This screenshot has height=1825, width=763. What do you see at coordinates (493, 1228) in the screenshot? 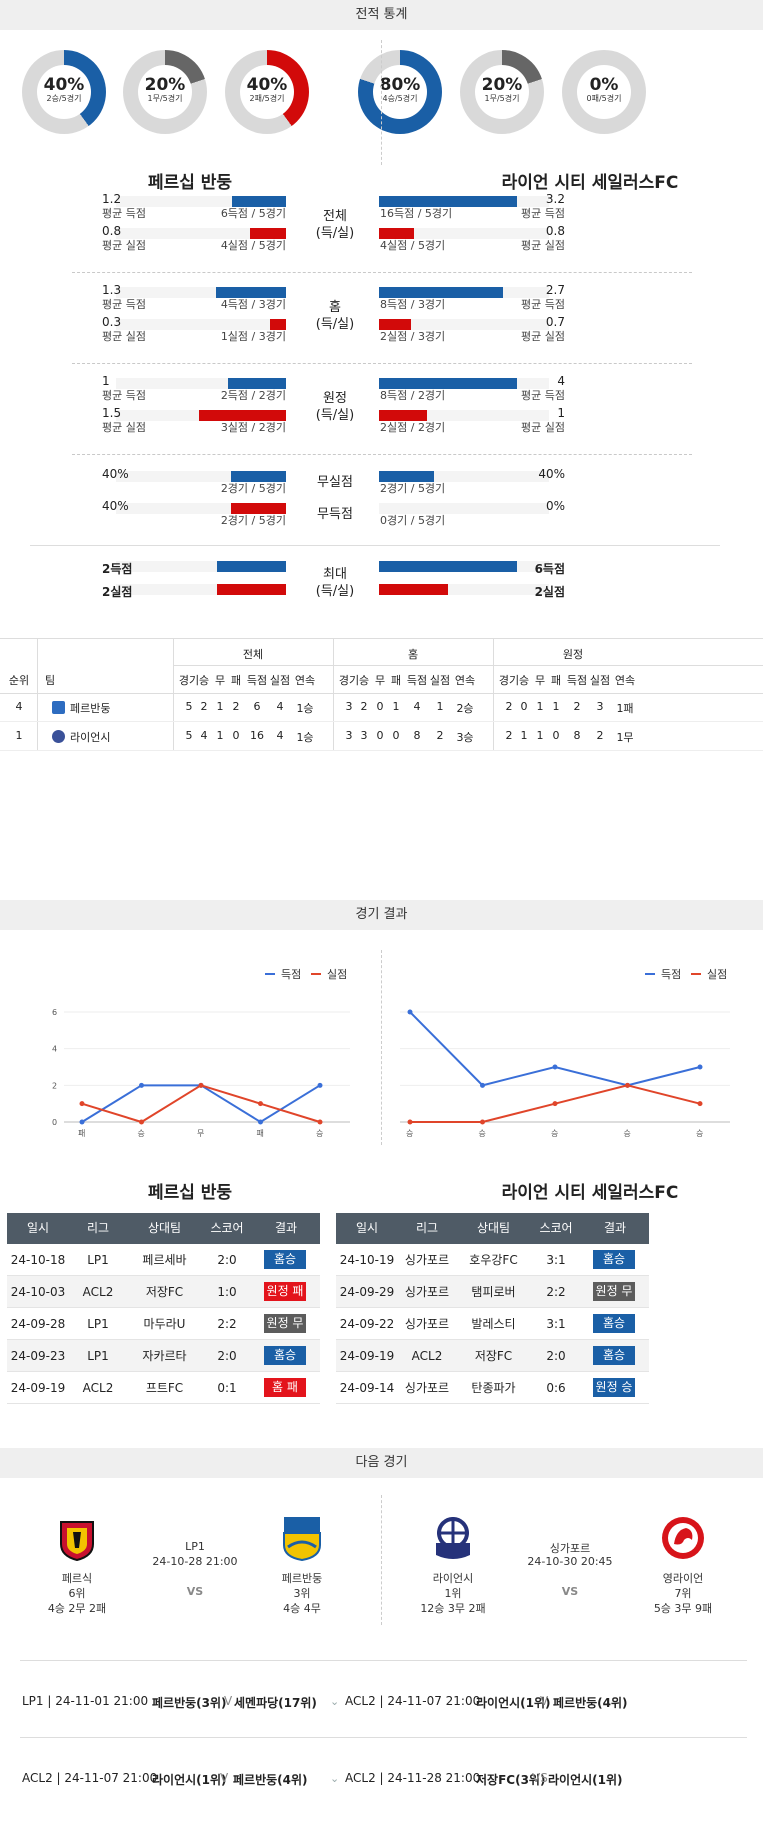
I see `results-header-cell: 상대팀` at bounding box center [493, 1228].